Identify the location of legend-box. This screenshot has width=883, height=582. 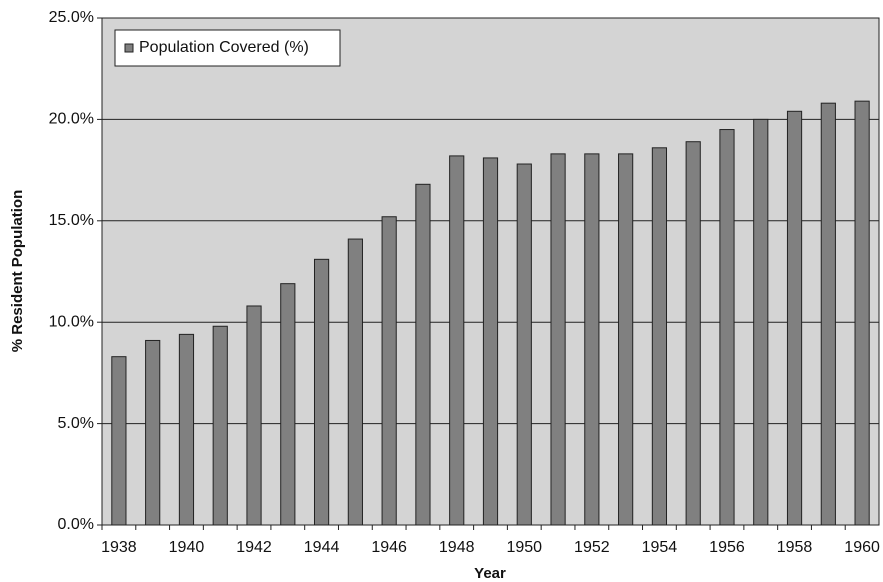
(227, 48).